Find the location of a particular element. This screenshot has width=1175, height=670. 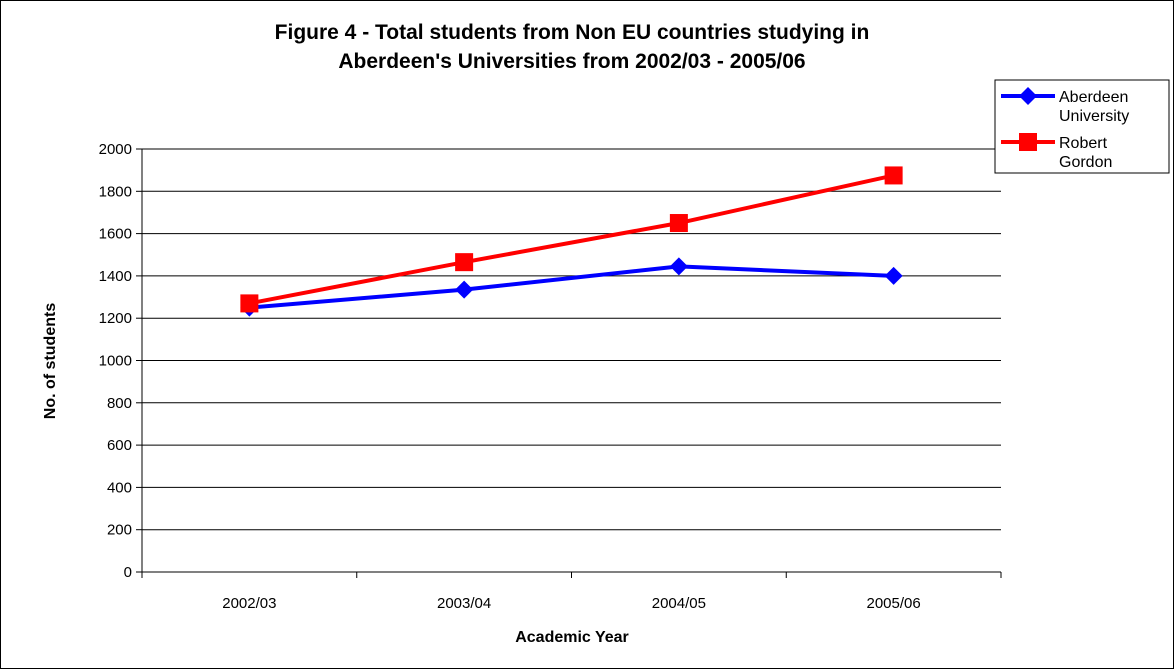

legend-marker-robert-gordon is located at coordinates (1028, 142).